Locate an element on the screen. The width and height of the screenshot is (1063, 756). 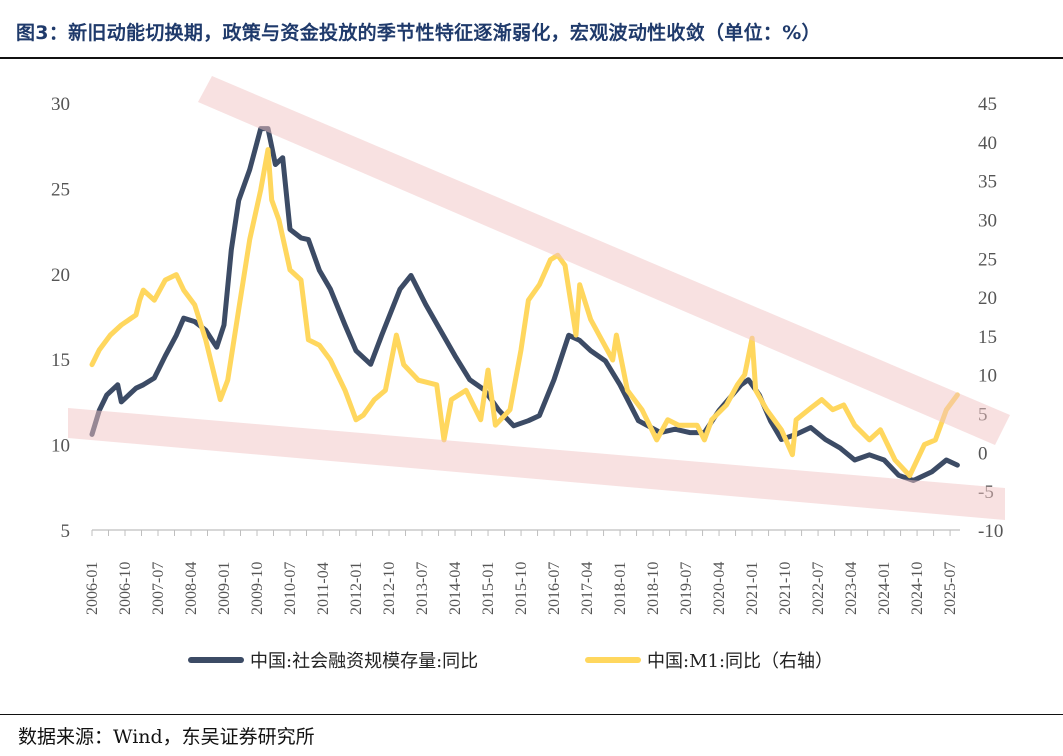
x-tick-label: 2018-10 is located at coordinates (653, 588).